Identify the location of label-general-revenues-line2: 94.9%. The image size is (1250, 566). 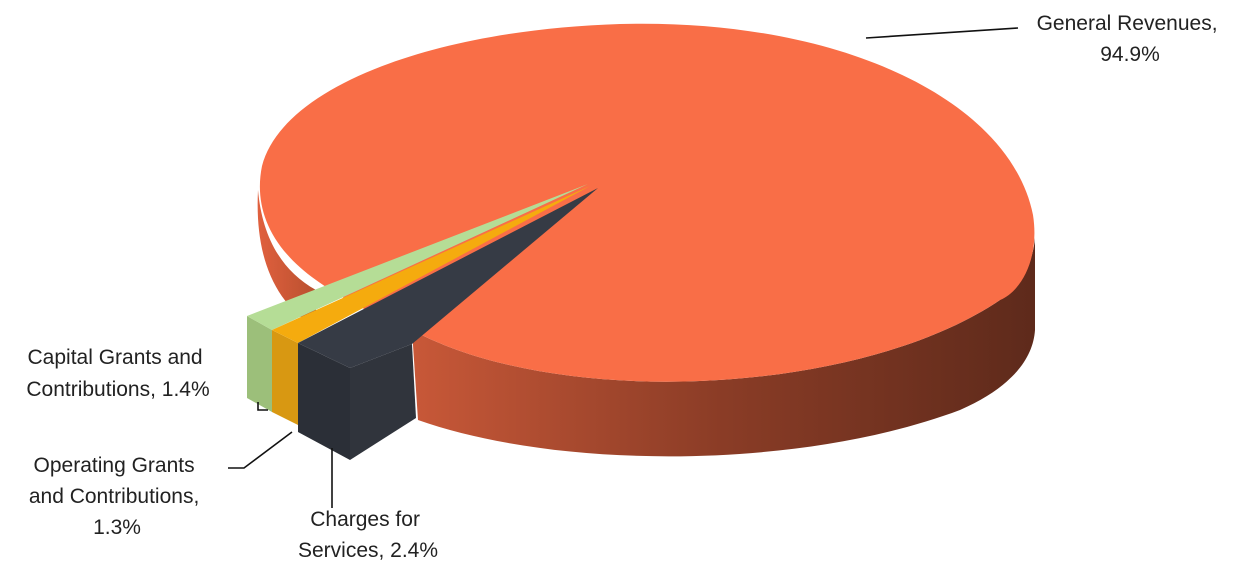
(1130, 54).